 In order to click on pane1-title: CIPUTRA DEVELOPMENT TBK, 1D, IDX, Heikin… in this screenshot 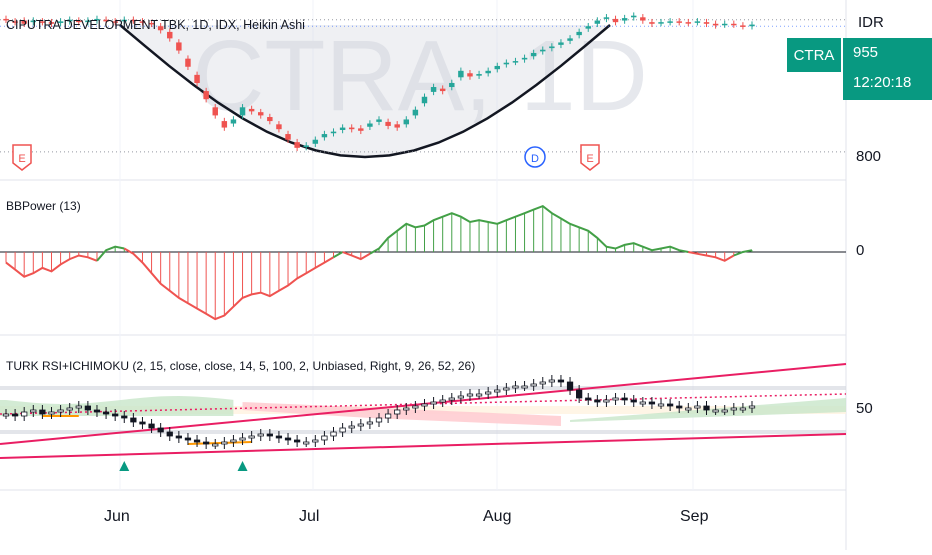, I will do `click(155, 25)`.